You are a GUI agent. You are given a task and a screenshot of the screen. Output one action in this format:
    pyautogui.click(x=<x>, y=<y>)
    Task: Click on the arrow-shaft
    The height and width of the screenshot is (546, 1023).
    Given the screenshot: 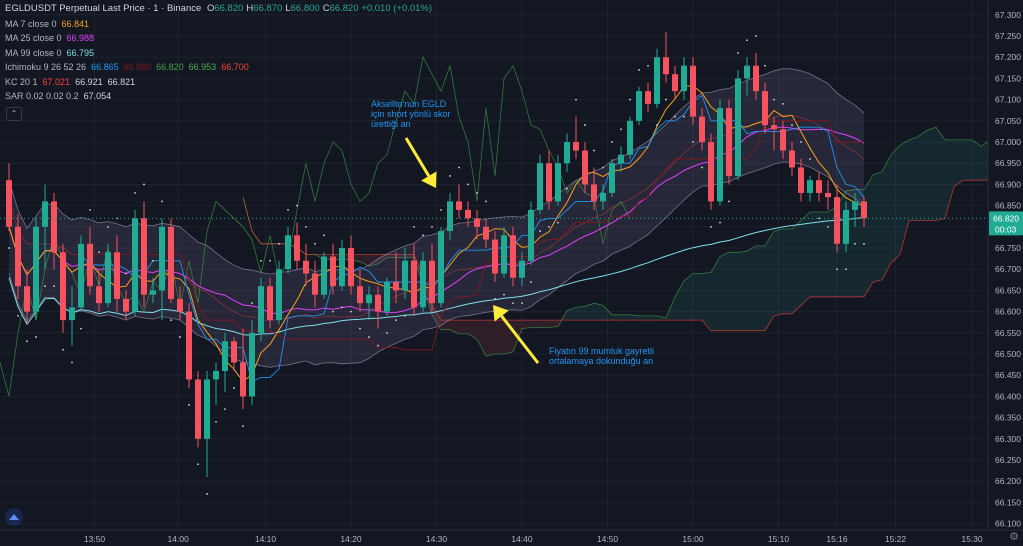 What is the action you would take?
    pyautogui.click(x=520, y=339)
    